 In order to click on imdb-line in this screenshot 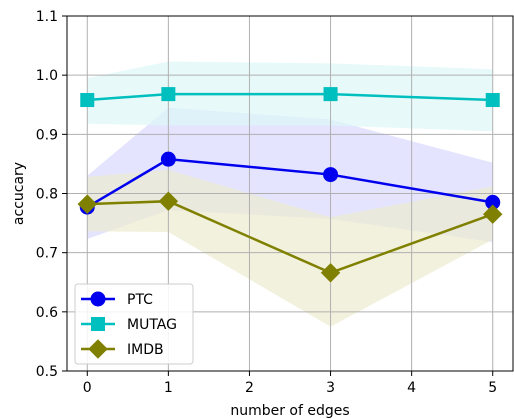, I will do `click(290, 237)`.